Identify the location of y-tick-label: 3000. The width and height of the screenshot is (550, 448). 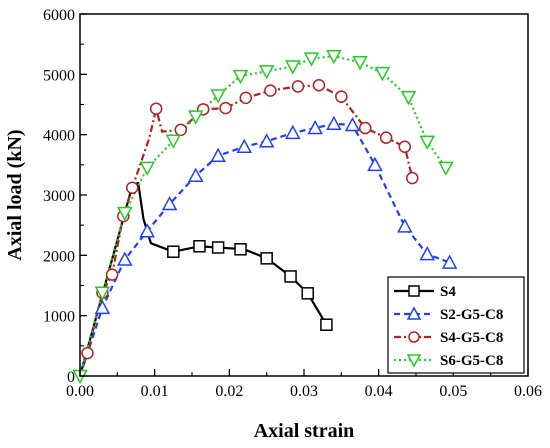
(59, 196).